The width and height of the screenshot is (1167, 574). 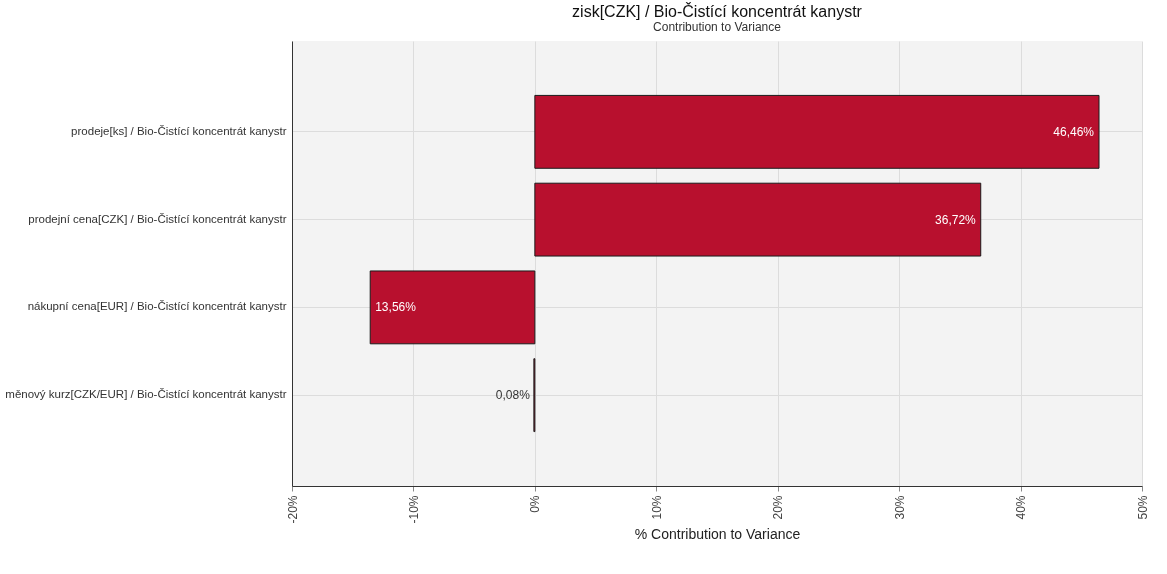 I want to click on chart-subtitle: Contribution to Variance, so click(x=717, y=27).